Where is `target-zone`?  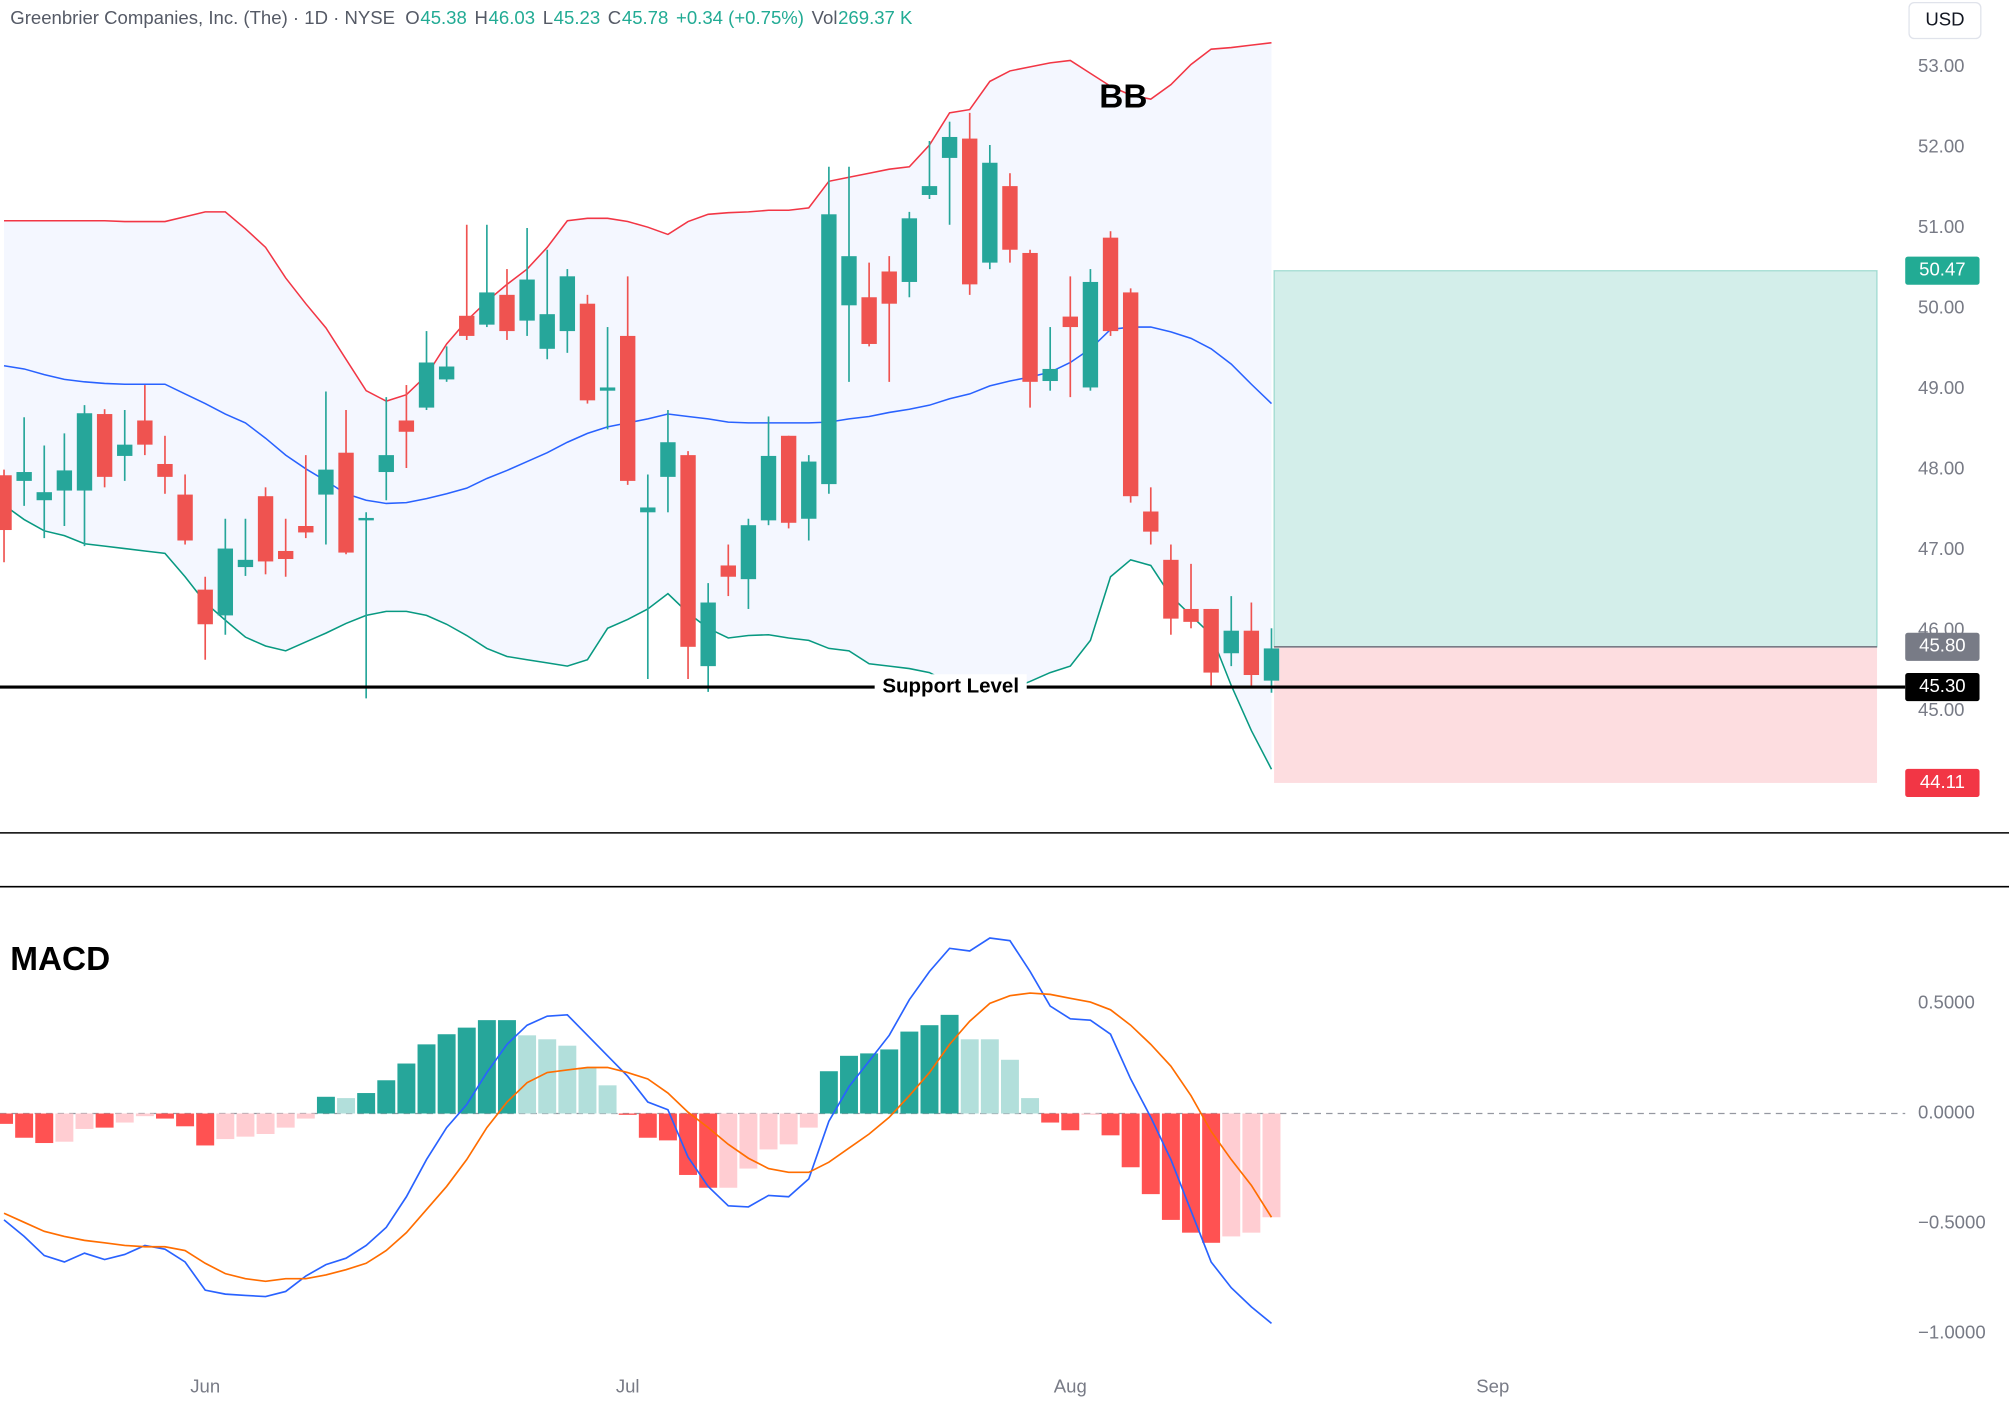
target-zone is located at coordinates (1575, 459).